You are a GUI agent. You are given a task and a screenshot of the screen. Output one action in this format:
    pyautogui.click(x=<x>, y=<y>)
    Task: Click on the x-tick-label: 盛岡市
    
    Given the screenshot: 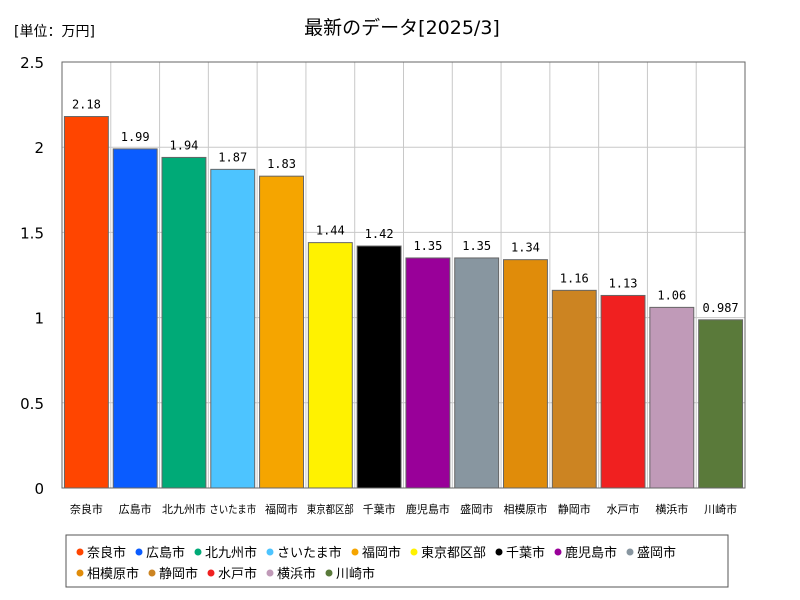 What is the action you would take?
    pyautogui.click(x=476, y=509)
    